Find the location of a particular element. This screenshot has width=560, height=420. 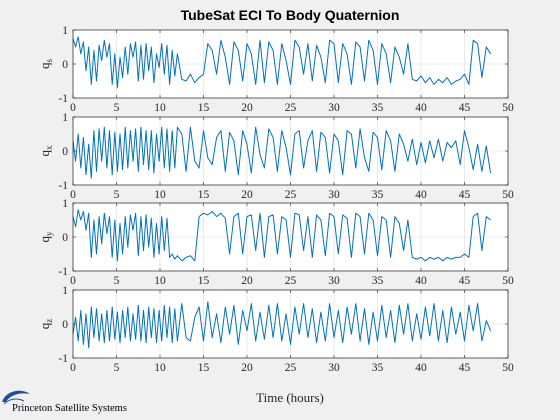

y-axis-label: qz is located at coordinates (45, 324).